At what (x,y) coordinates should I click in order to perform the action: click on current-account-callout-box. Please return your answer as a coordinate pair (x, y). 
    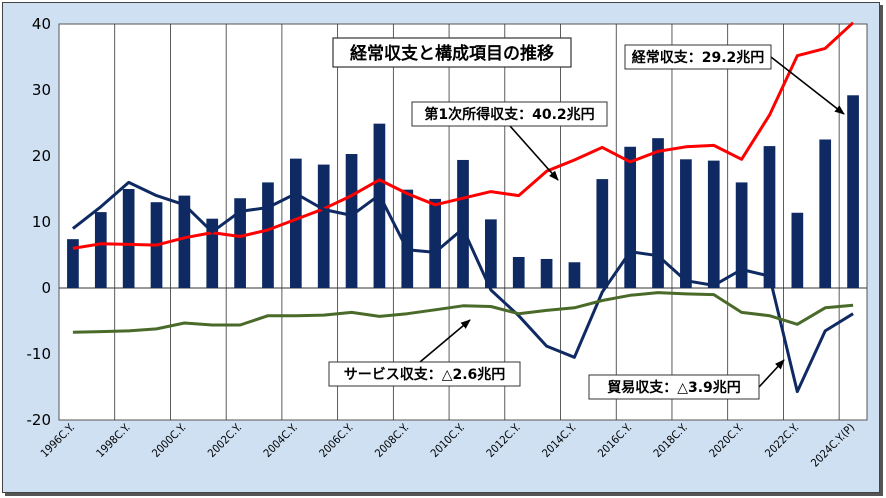
    Looking at the image, I should click on (698, 57).